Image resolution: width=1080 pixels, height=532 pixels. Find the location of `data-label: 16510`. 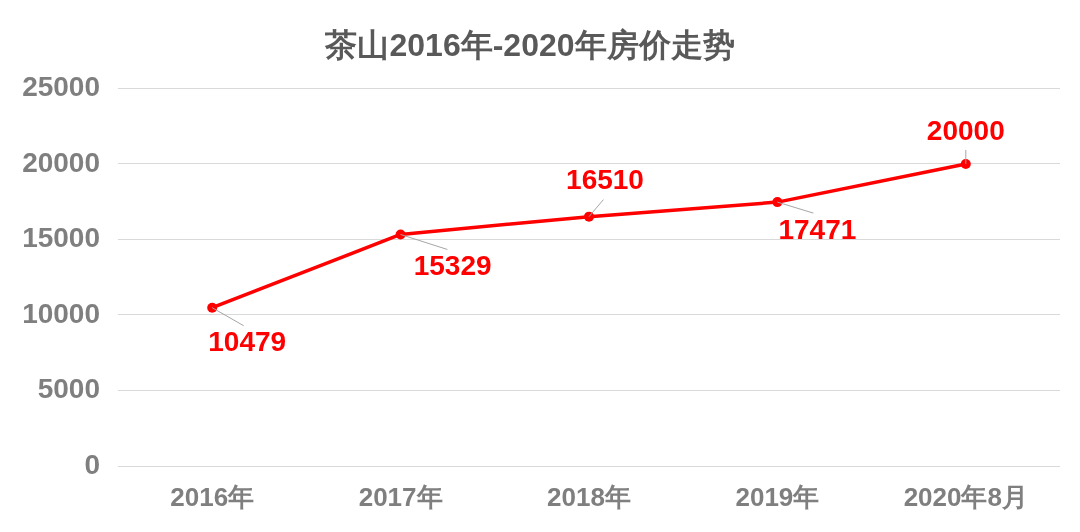

data-label: 16510 is located at coordinates (605, 180).